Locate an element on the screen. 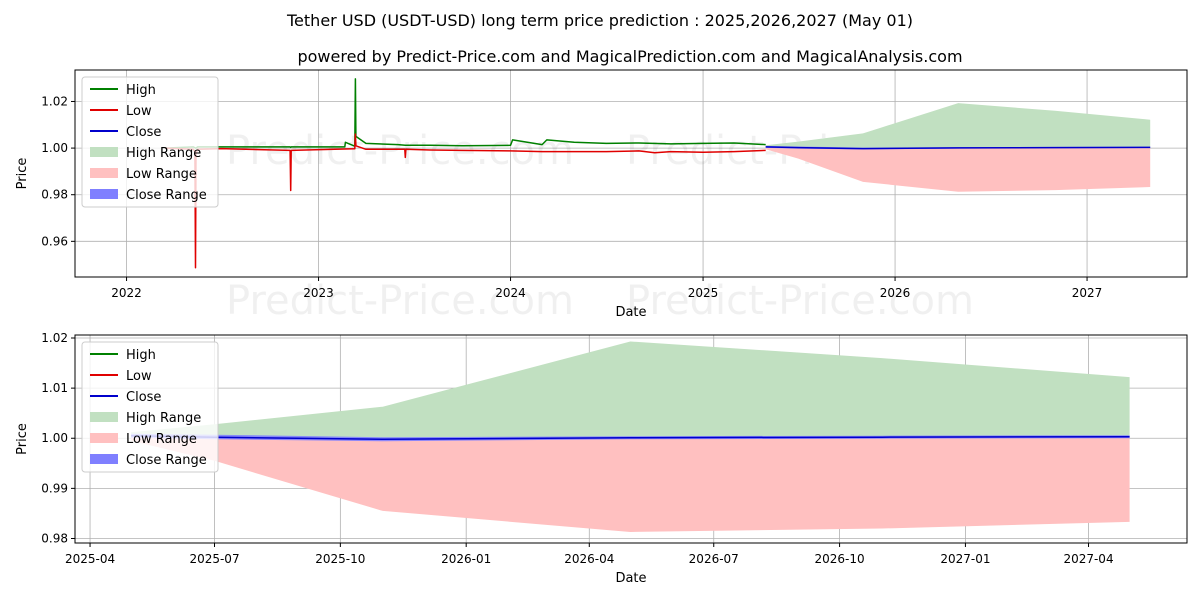 The image size is (1200, 604). series-line-close is located at coordinates (958, 148).